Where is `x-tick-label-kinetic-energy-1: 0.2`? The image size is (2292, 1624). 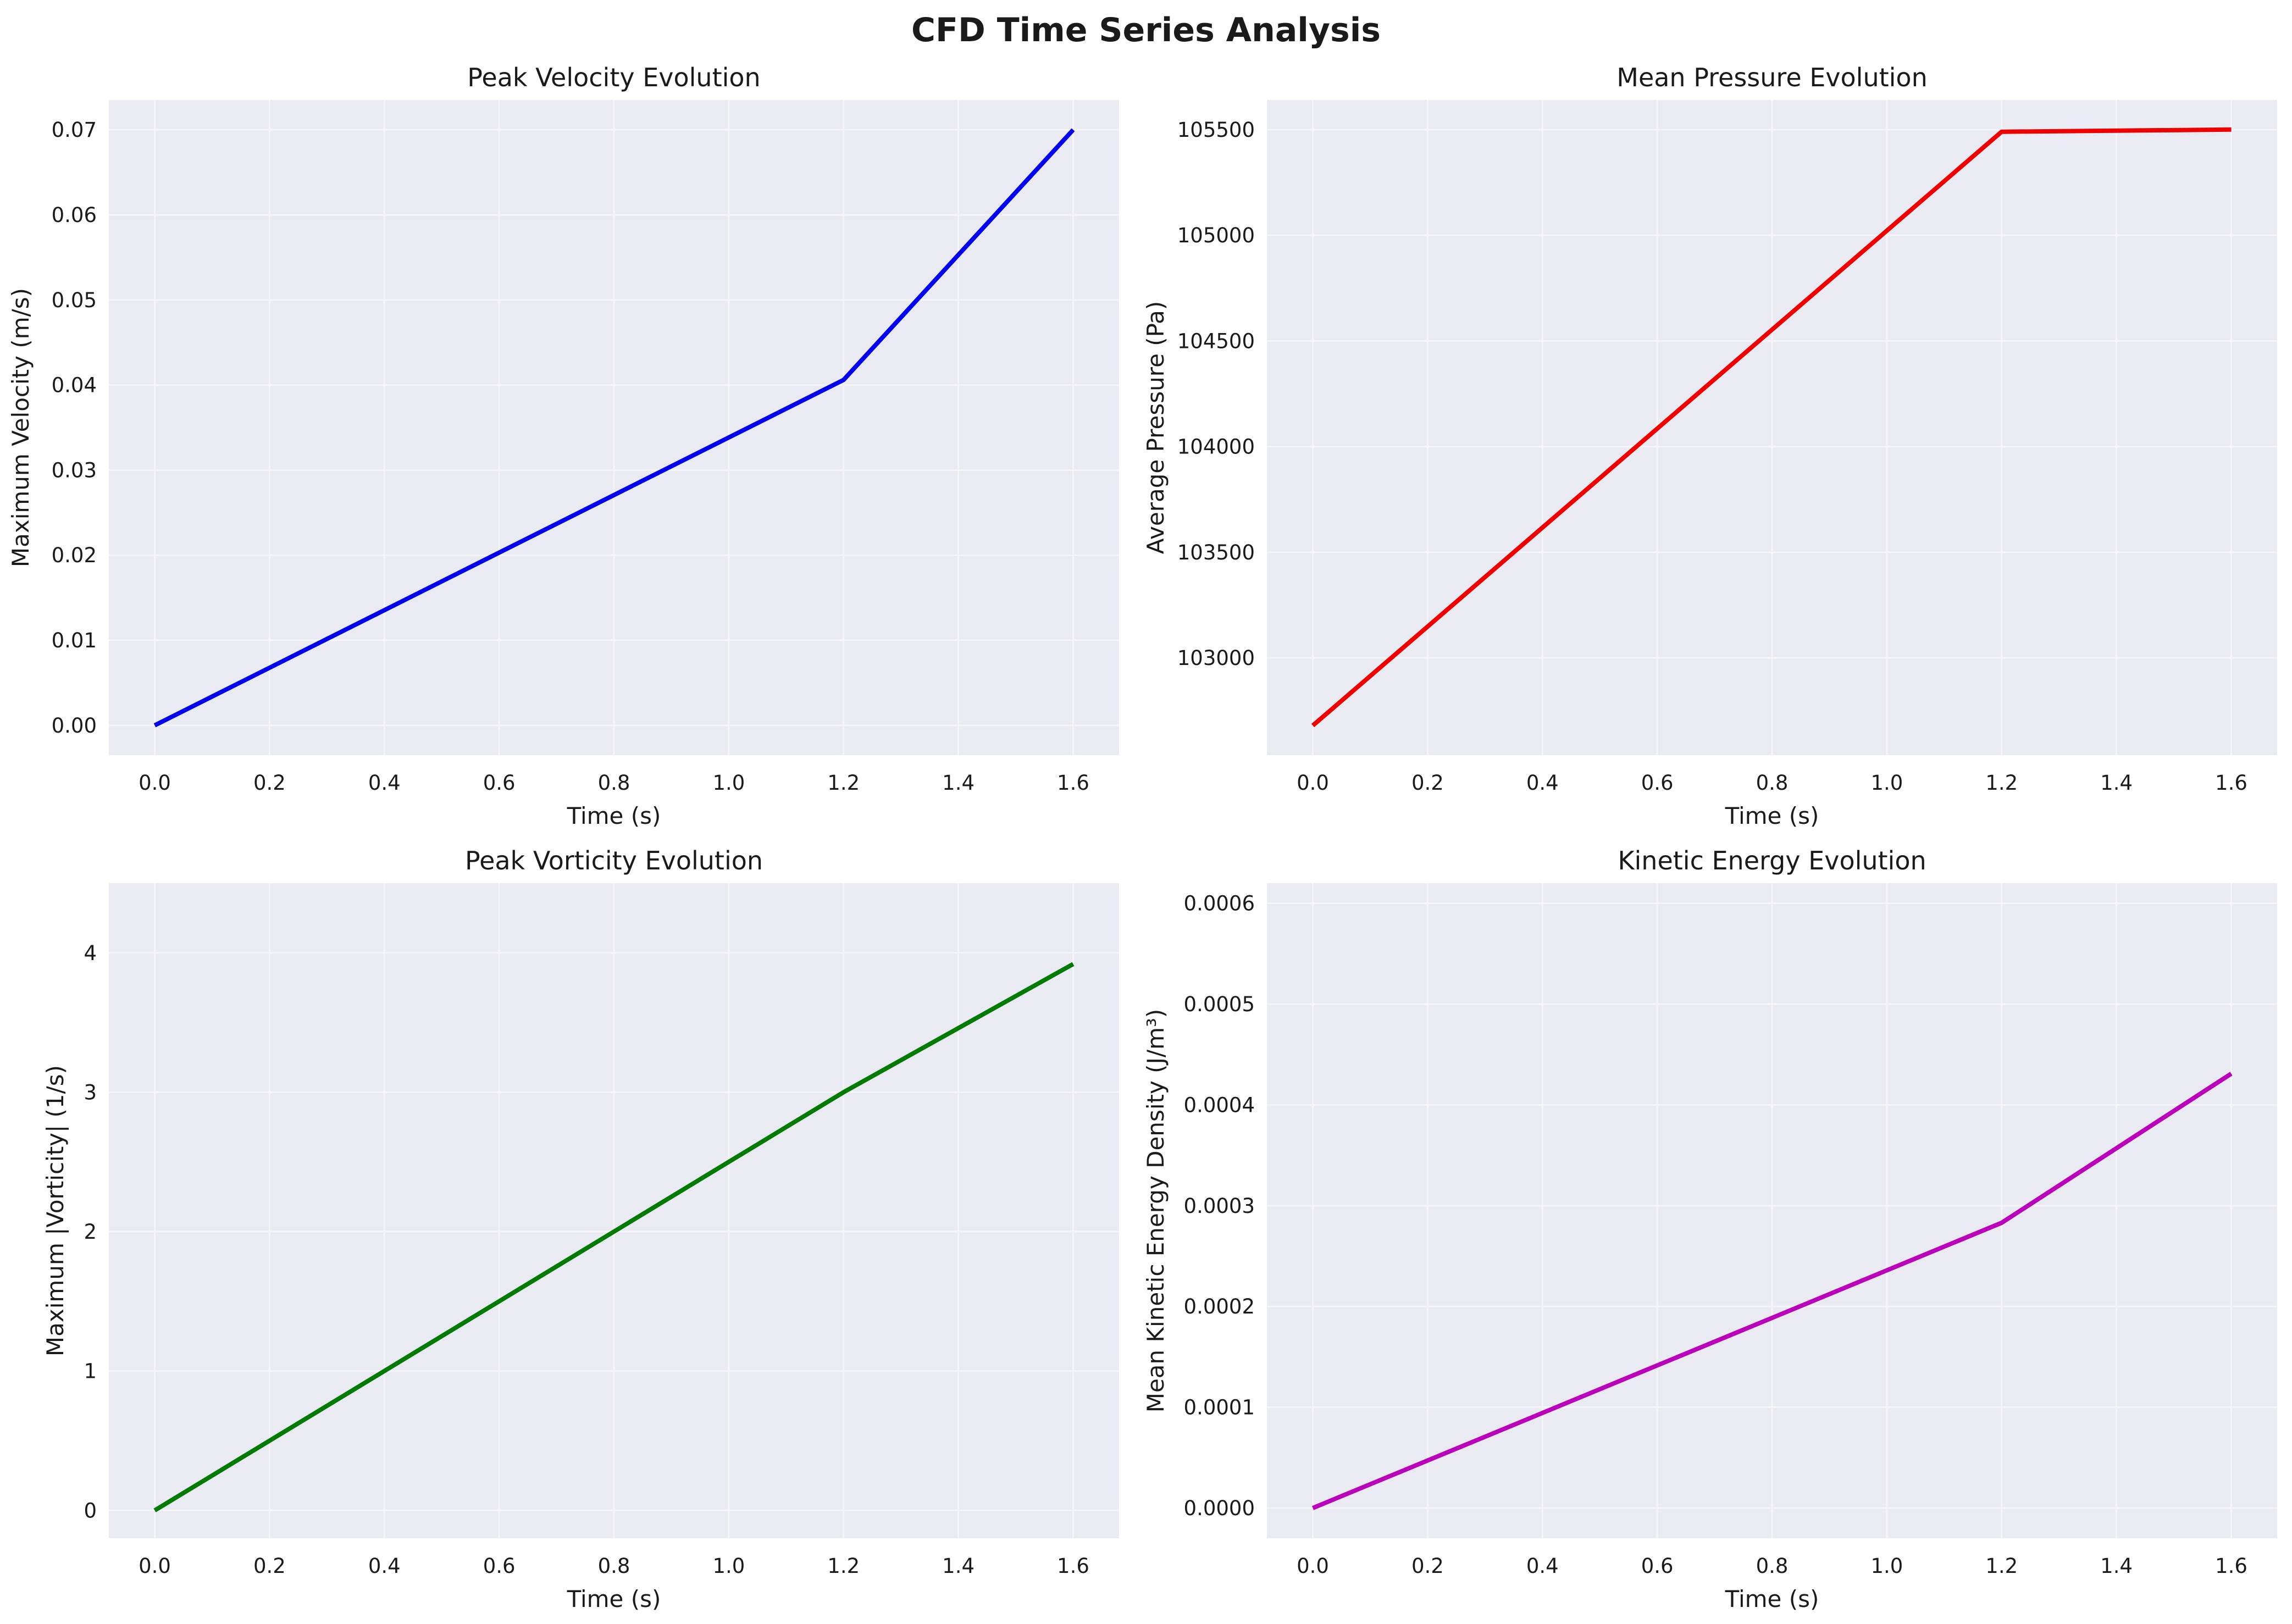 x-tick-label-kinetic-energy-1: 0.2 is located at coordinates (1427, 1566).